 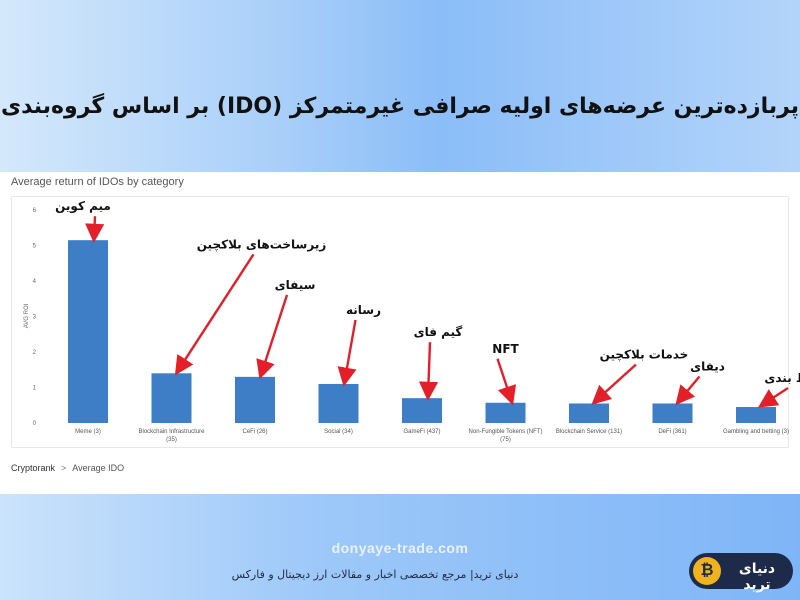 What do you see at coordinates (35, 211) in the screenshot?
I see `y-tick-label: 6` at bounding box center [35, 211].